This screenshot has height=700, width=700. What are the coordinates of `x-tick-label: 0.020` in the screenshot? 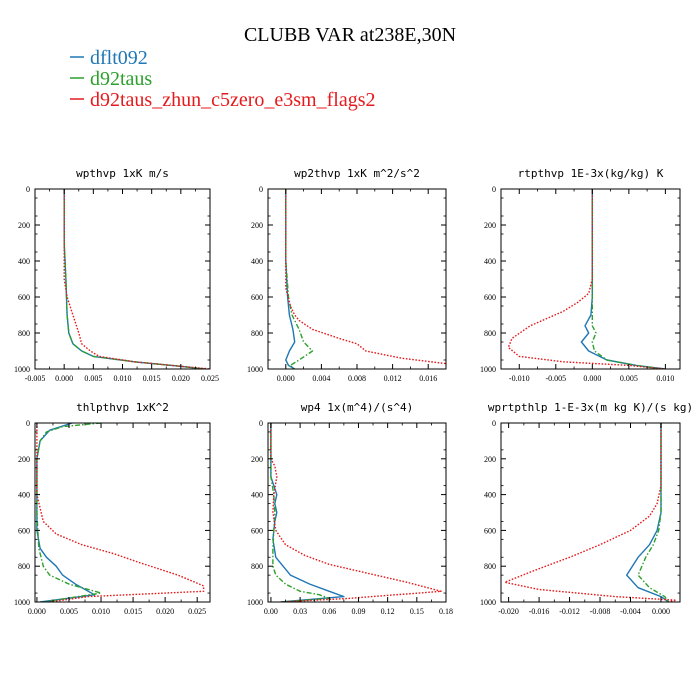 It's located at (165, 611).